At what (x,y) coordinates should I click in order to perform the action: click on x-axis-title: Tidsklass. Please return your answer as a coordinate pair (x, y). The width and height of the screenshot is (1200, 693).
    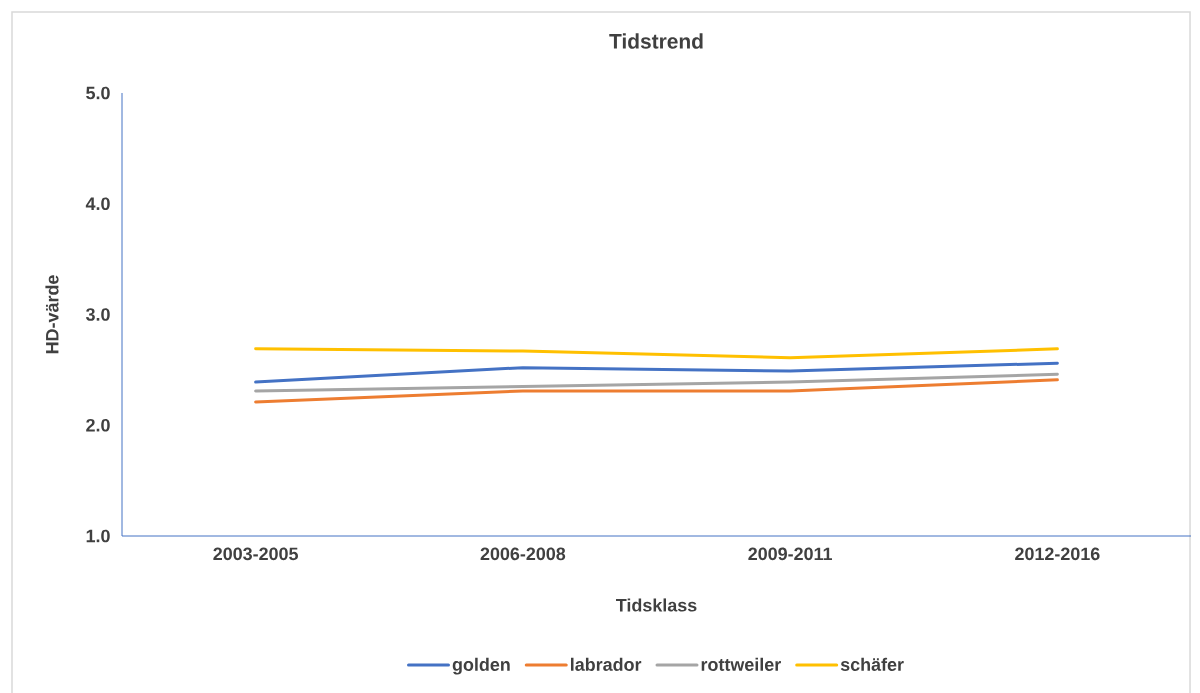
    Looking at the image, I should click on (656, 605).